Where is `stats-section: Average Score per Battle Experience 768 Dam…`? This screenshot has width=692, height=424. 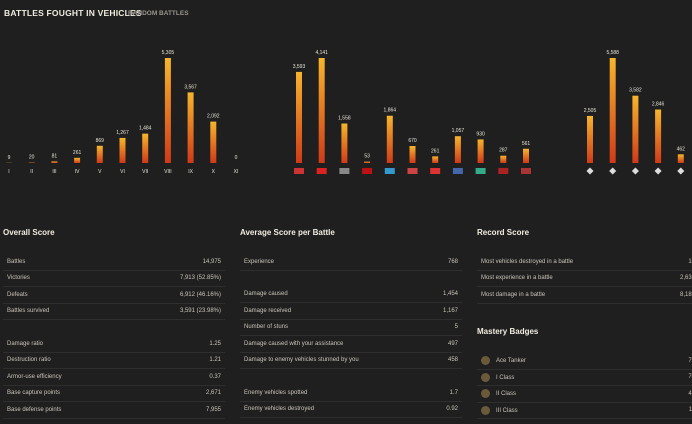
stats-section: Average Score per Battle Experience 768 Dam… is located at coordinates (351, 323).